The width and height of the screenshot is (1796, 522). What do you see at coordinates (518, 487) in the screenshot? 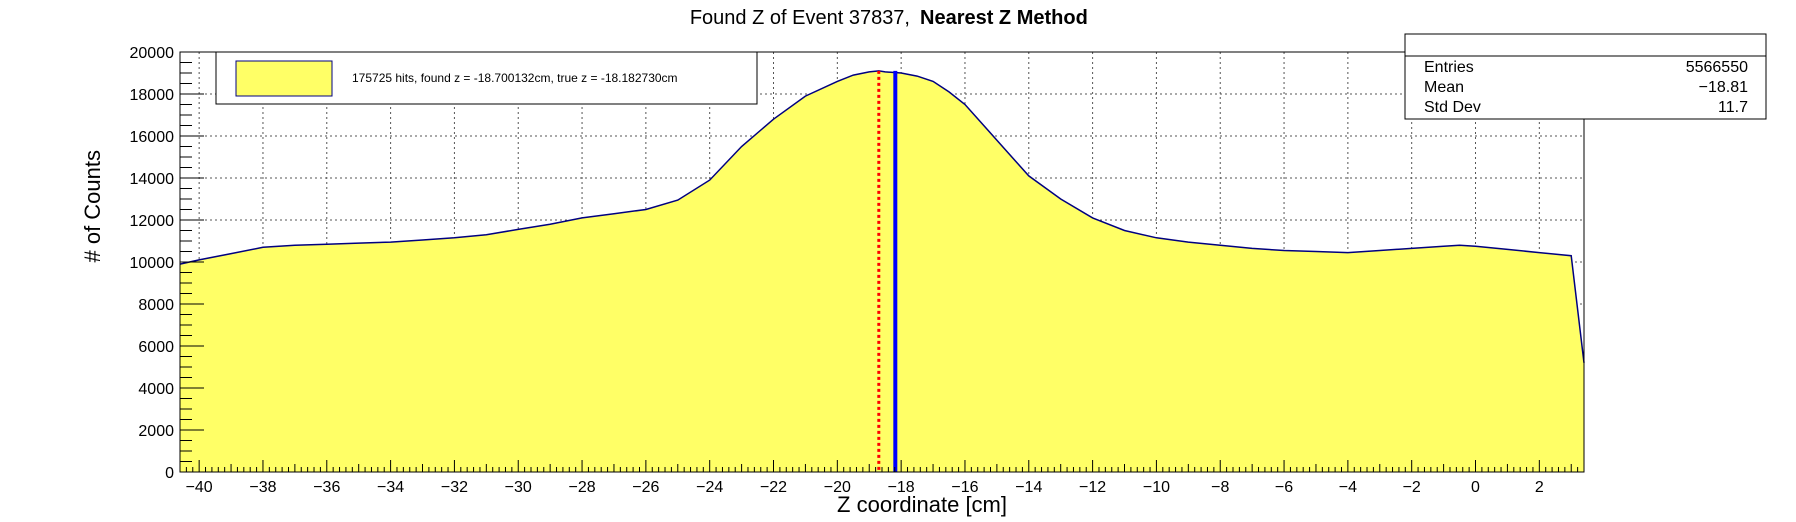
I see `x-tick-label: −30` at bounding box center [518, 487].